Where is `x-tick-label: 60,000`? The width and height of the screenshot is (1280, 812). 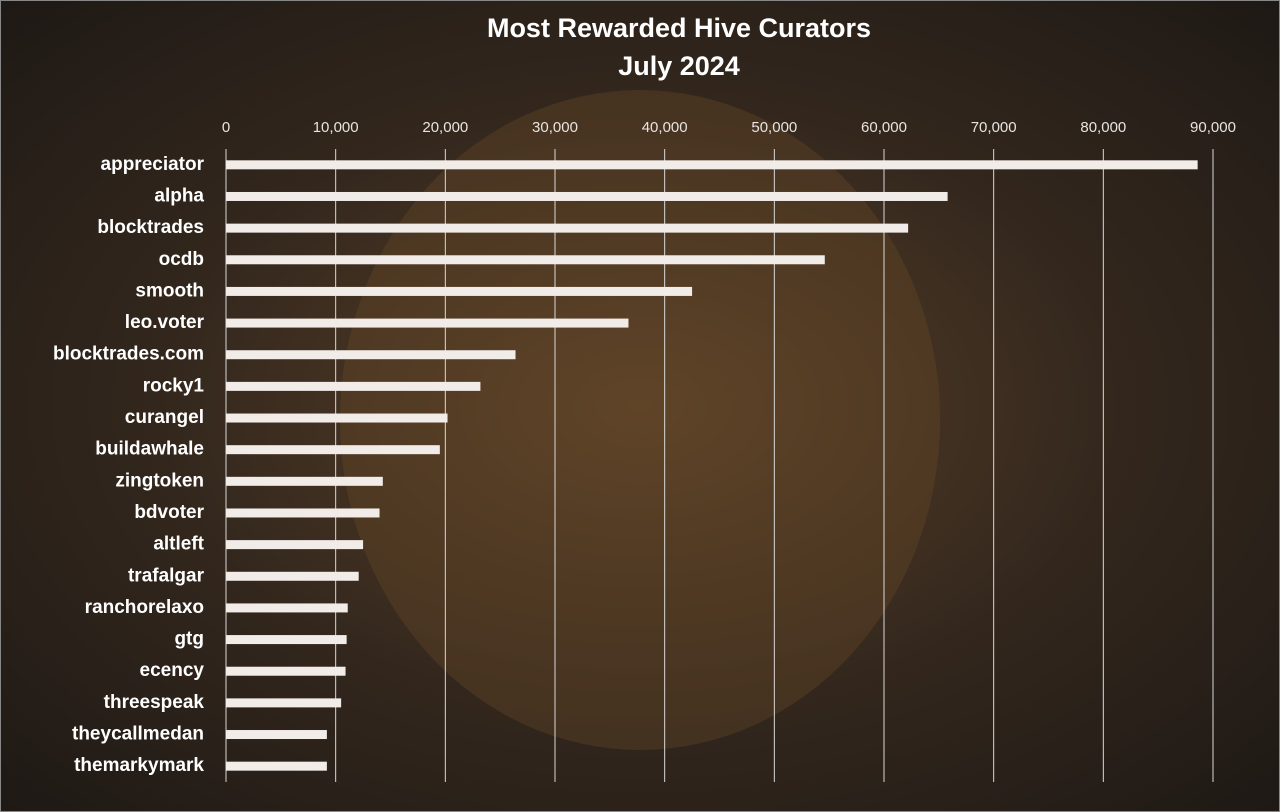
x-tick-label: 60,000 is located at coordinates (884, 127).